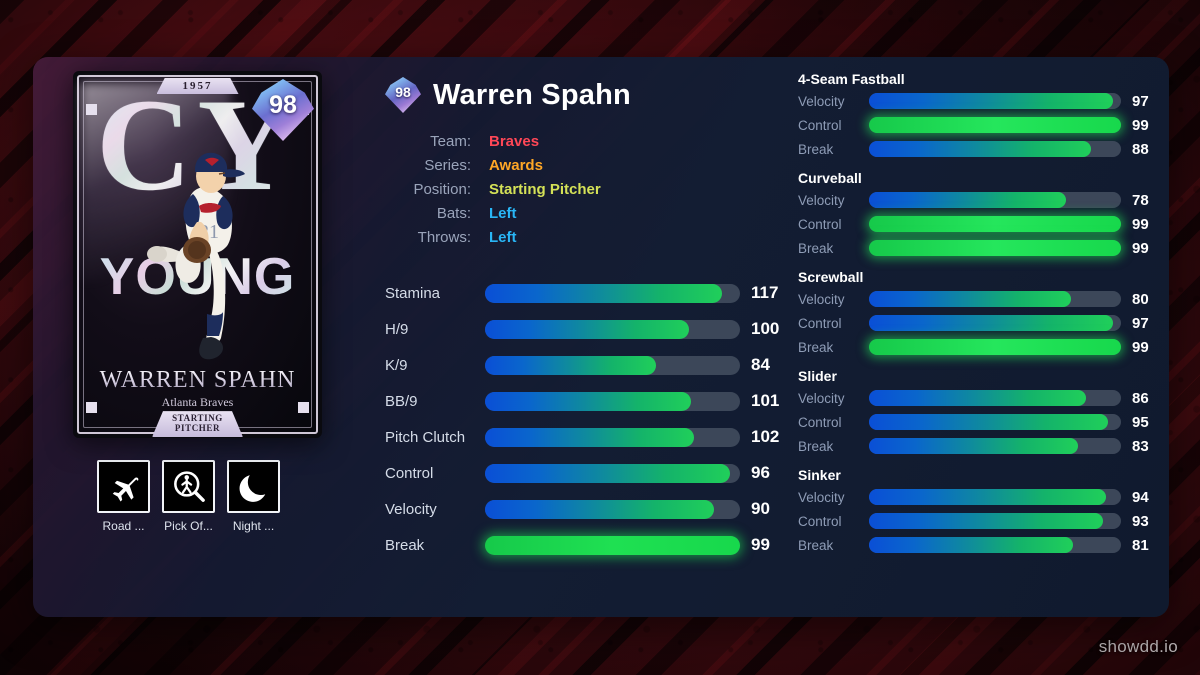 This screenshot has width=1200, height=675. What do you see at coordinates (545, 189) in the screenshot?
I see `meta-value-position: Starting Pitcher` at bounding box center [545, 189].